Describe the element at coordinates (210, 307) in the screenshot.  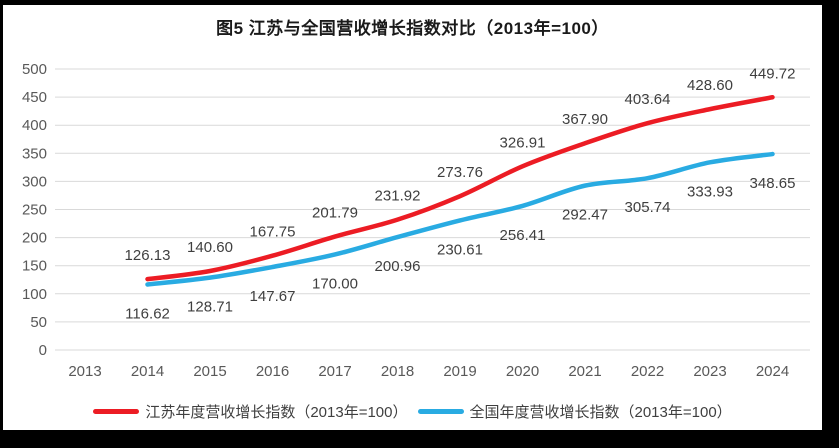
I see `data-label: 128.71` at that location.